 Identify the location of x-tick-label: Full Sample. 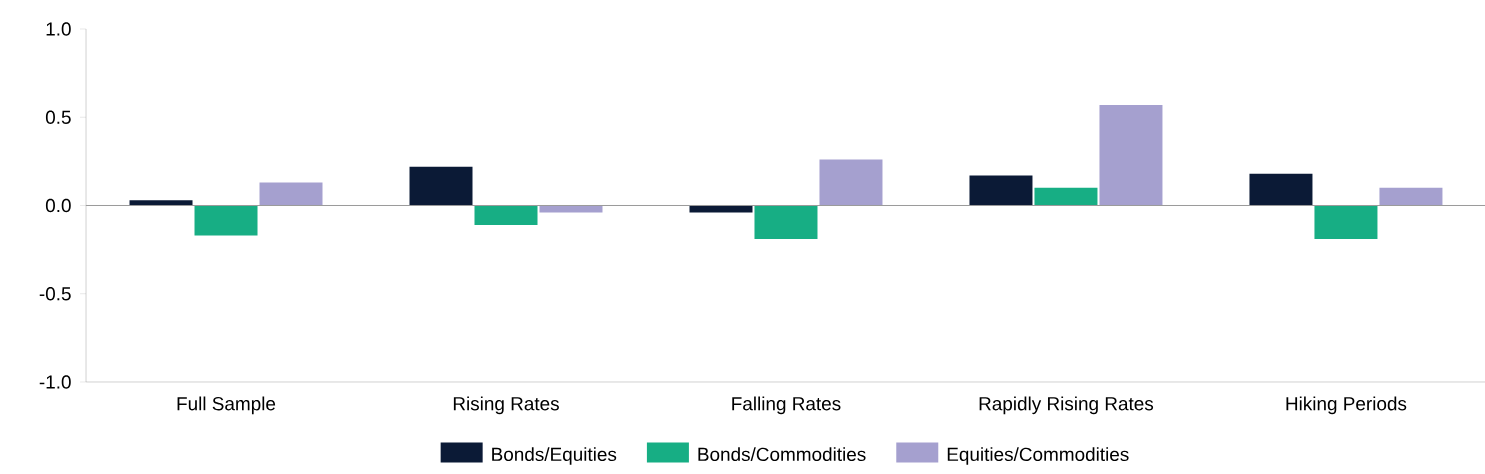
(226, 405).